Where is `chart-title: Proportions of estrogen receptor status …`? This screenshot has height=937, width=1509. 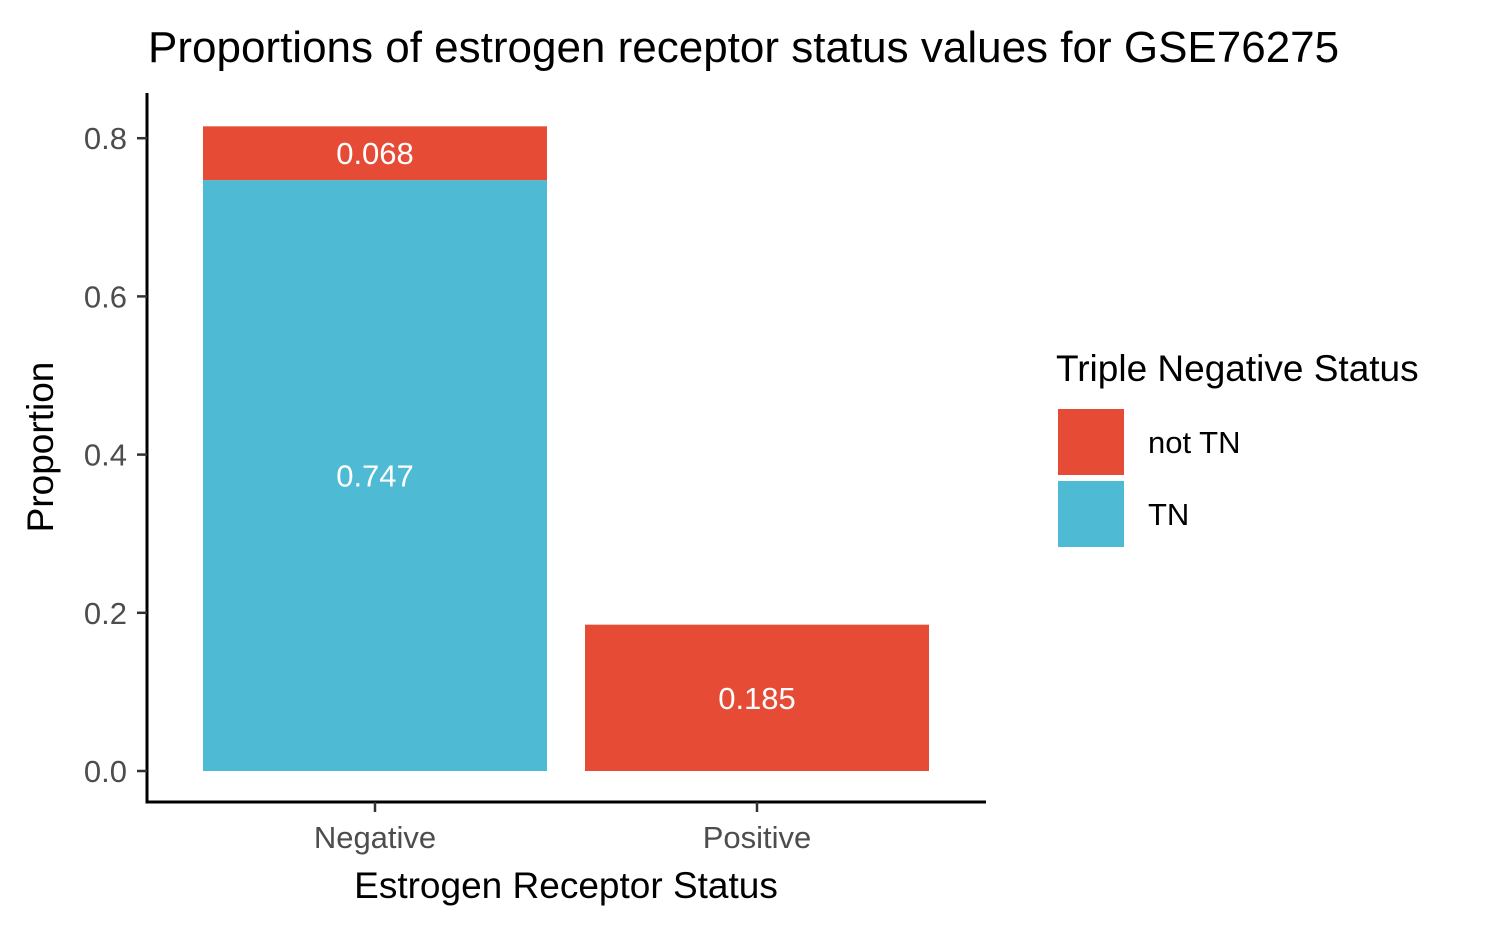 chart-title: Proportions of estrogen receptor status … is located at coordinates (743, 47).